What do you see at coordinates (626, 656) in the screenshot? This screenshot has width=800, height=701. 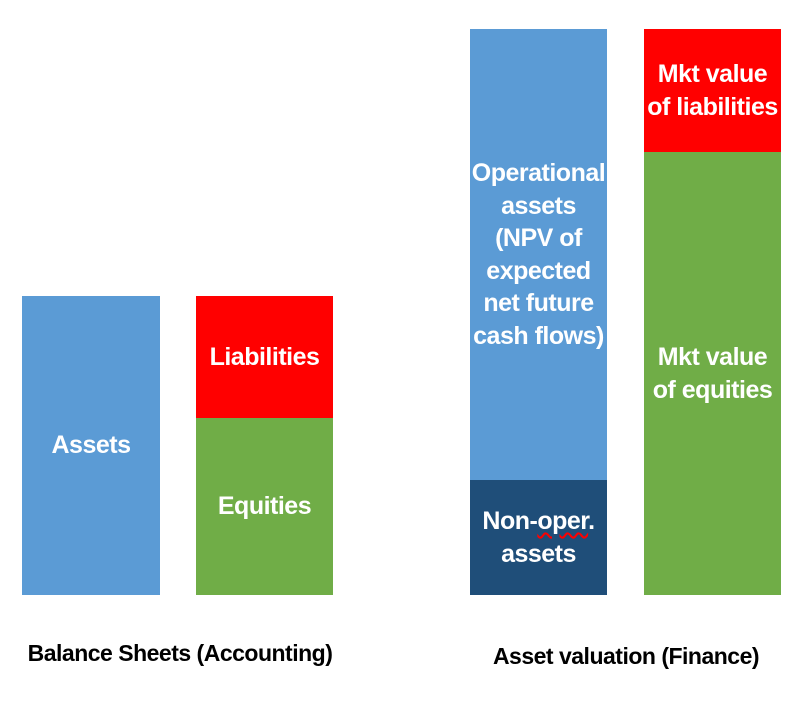 I see `finance-caption: Asset valuation (Finance)` at bounding box center [626, 656].